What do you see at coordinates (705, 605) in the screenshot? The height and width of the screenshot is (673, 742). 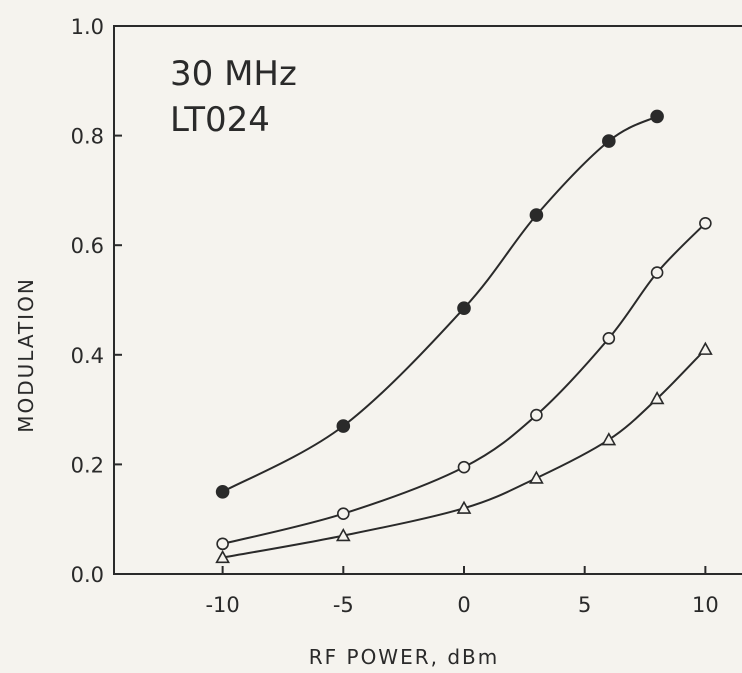 I see `x-tick-label: 10` at bounding box center [705, 605].